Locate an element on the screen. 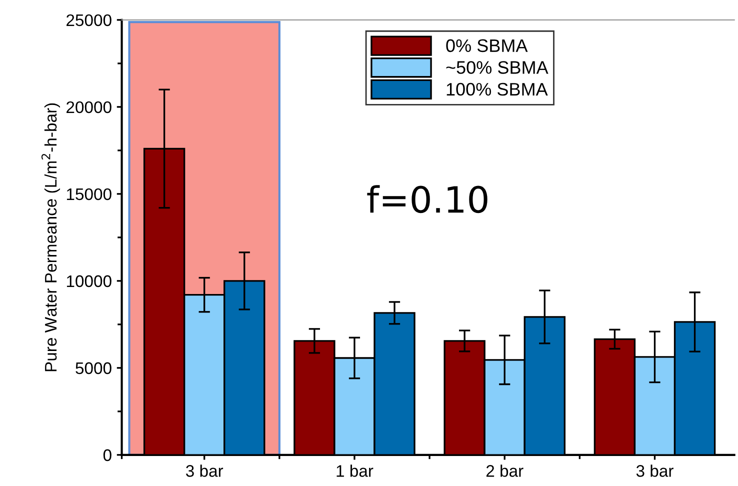  legend-label: 0% SBMA is located at coordinates (487, 45).